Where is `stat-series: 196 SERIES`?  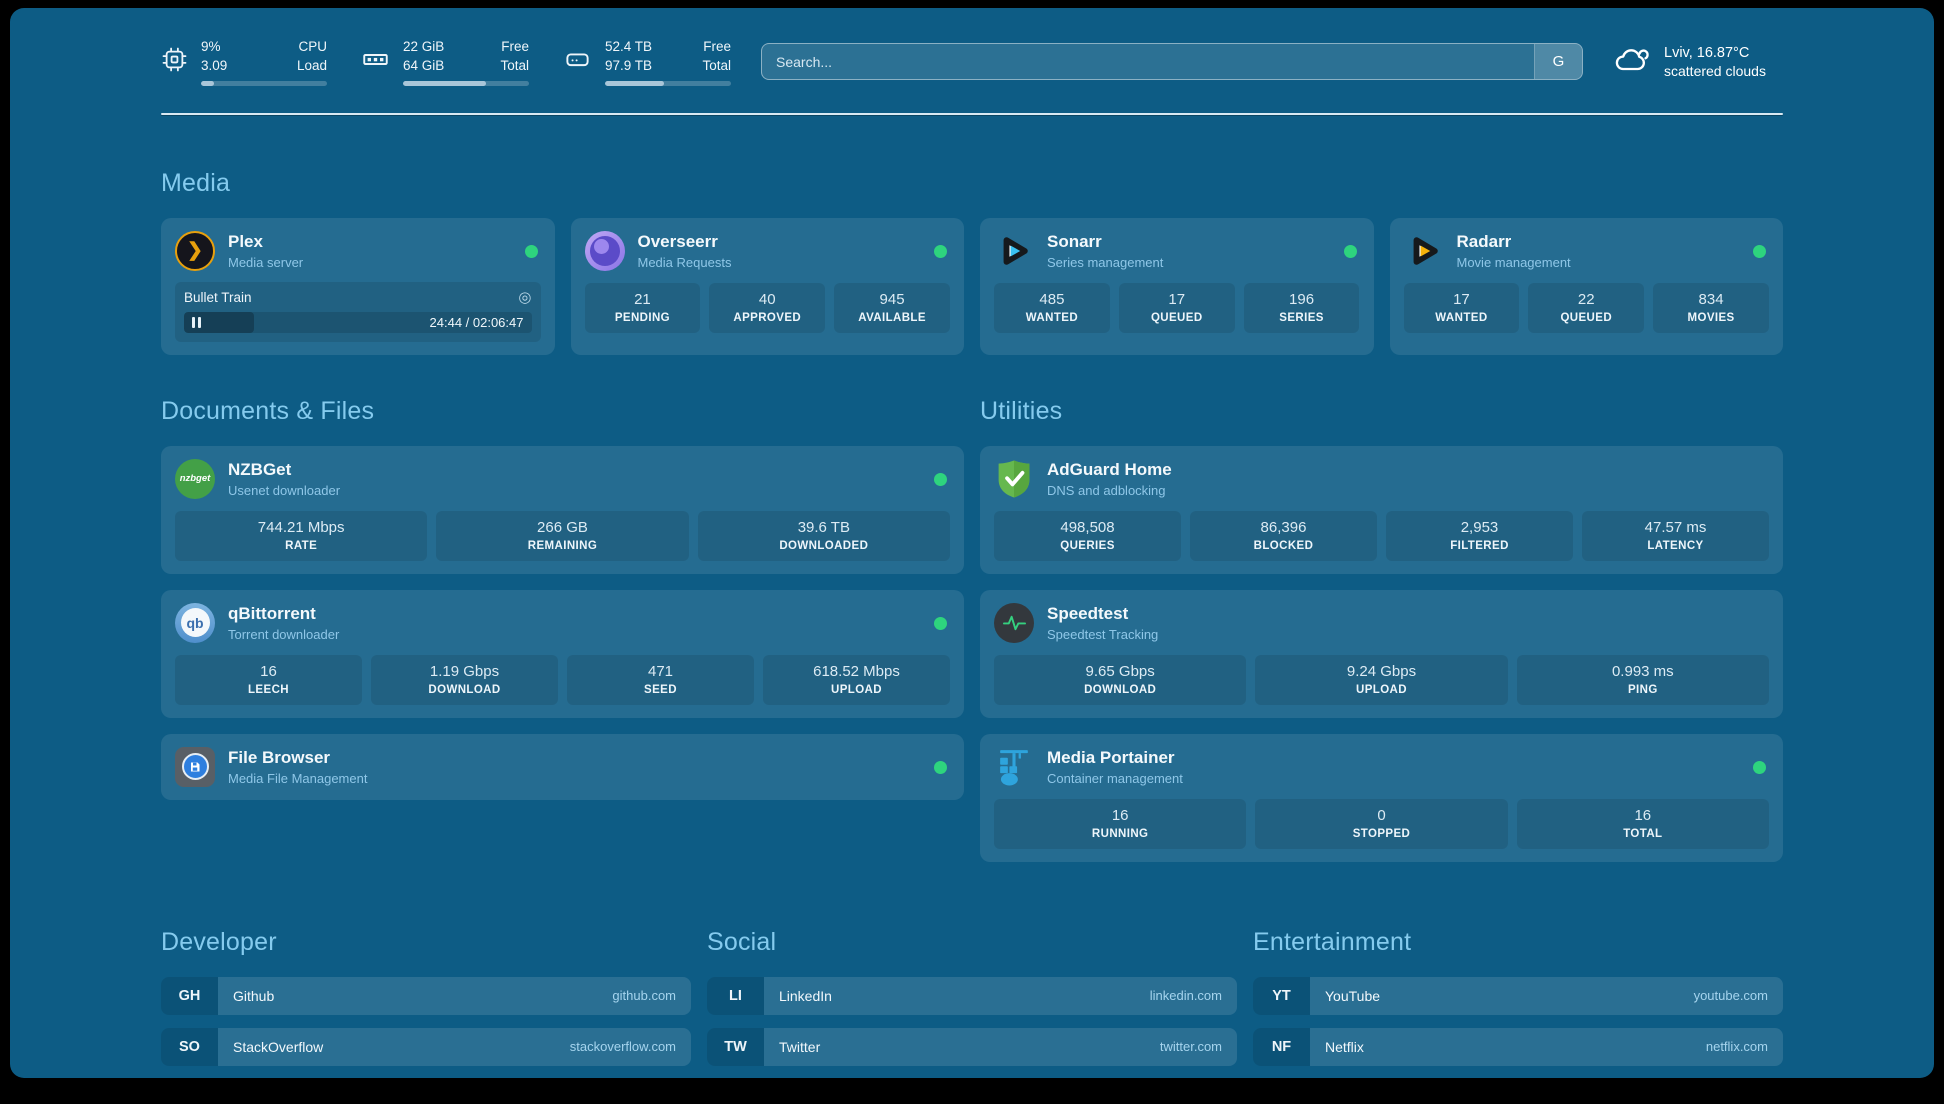 stat-series: 196 SERIES is located at coordinates (1301, 307).